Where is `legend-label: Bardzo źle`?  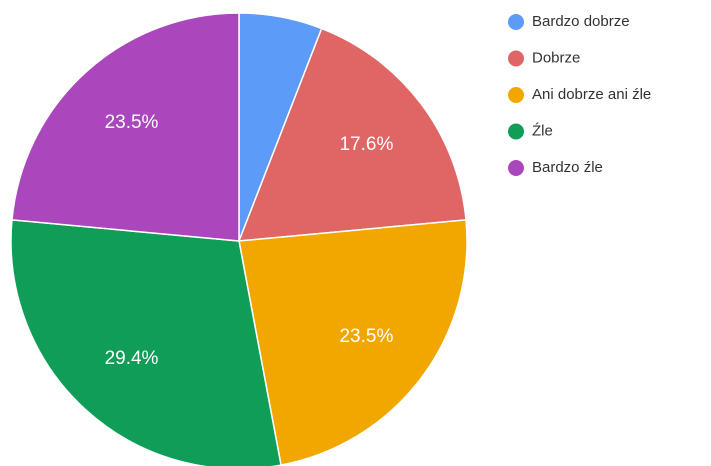 legend-label: Bardzo źle is located at coordinates (567, 167).